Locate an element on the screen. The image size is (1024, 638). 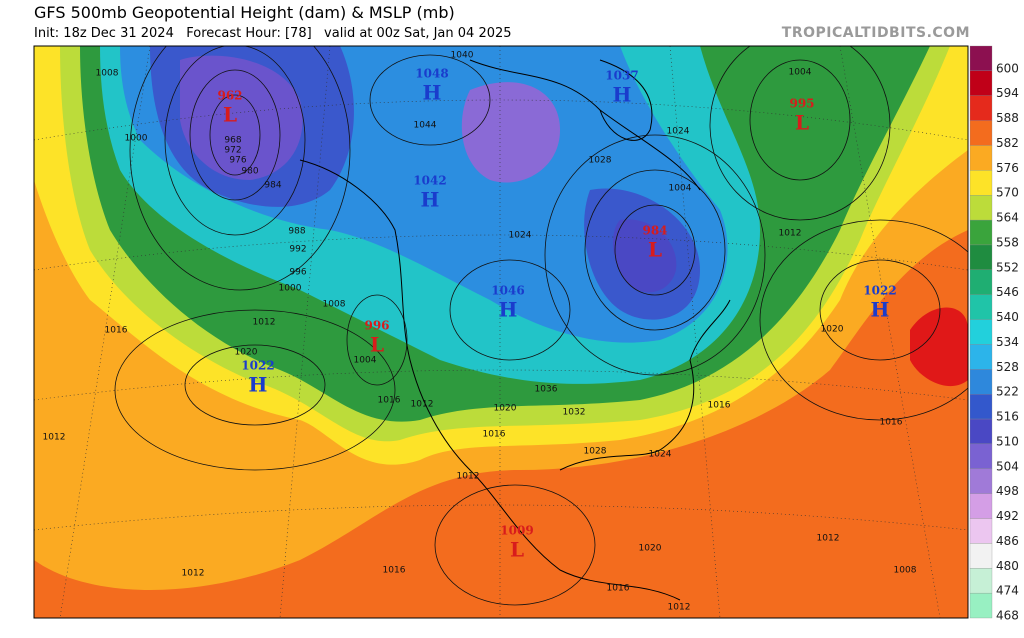
colorbar-label: 588 is located at coordinates (1007, 118).